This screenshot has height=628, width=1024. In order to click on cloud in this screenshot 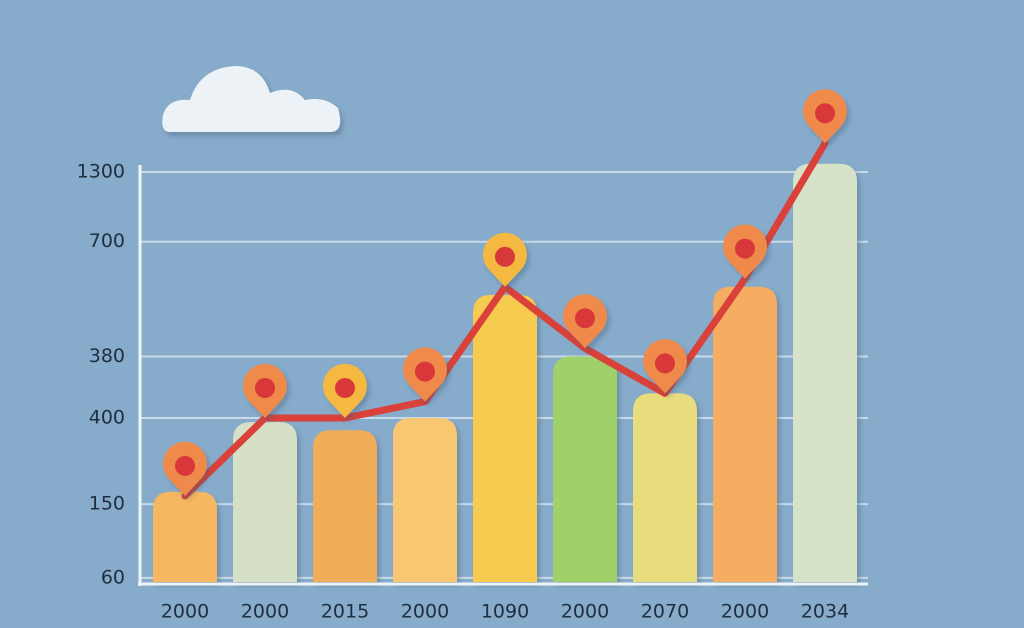, I will do `click(251, 99)`.